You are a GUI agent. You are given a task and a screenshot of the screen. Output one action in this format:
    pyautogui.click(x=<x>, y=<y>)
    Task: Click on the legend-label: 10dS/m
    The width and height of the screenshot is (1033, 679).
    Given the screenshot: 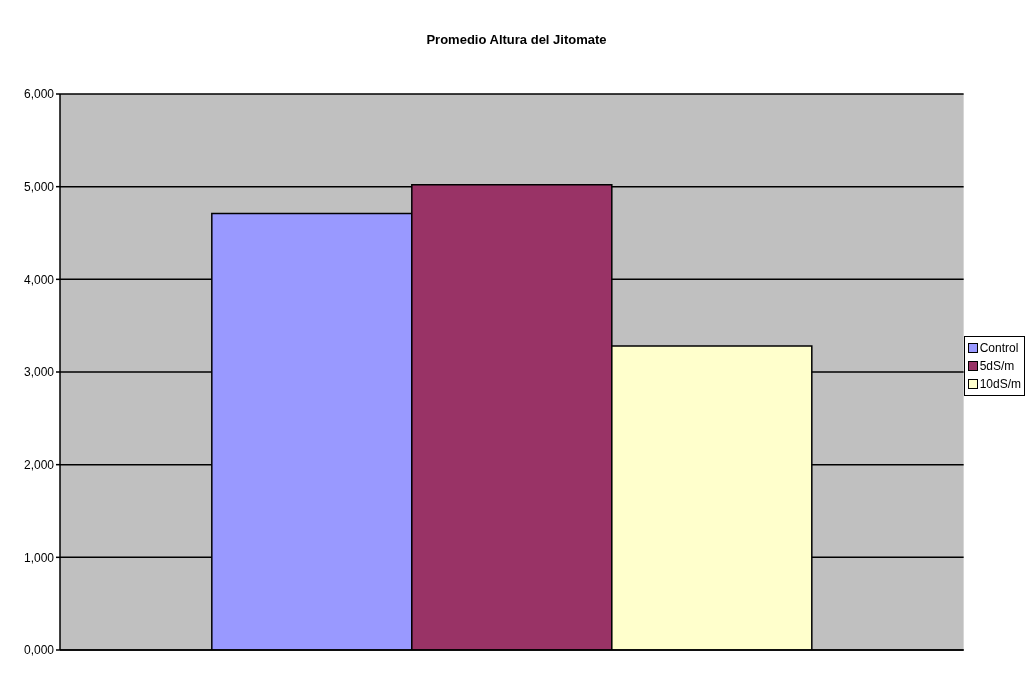 What is the action you would take?
    pyautogui.click(x=1000, y=384)
    